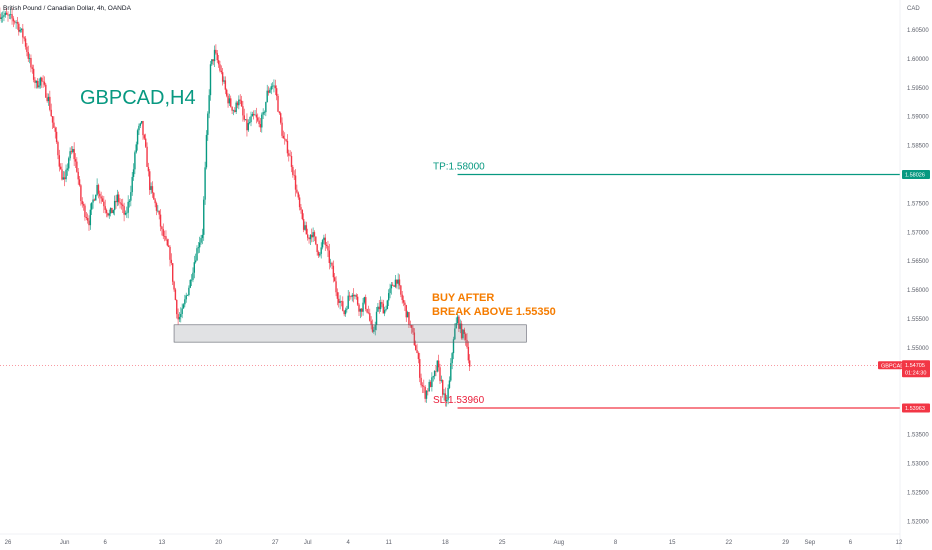 This screenshot has width=932, height=550. What do you see at coordinates (454, 543) in the screenshot?
I see `time-axis: 26 Jun 6 13 20 27 Jul 4 11 18 25 Aug 8 15 22 29 Sep 6 12` at bounding box center [454, 543].